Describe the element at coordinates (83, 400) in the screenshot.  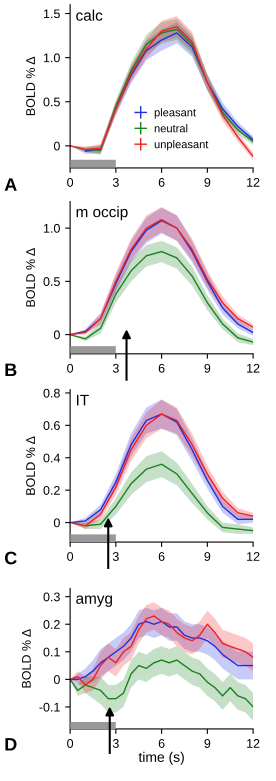
I see `chart-title: IT` at that location.